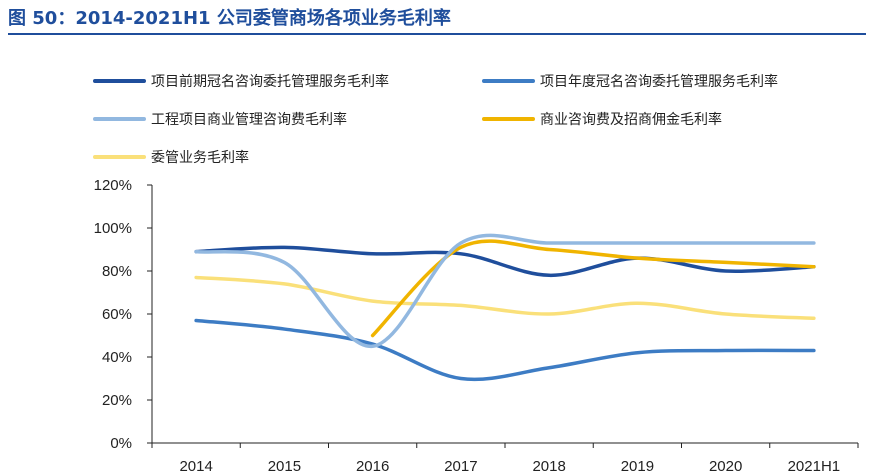 This screenshot has height=474, width=882. Describe the element at coordinates (117, 400) in the screenshot. I see `y-tick-label: 20%` at that location.